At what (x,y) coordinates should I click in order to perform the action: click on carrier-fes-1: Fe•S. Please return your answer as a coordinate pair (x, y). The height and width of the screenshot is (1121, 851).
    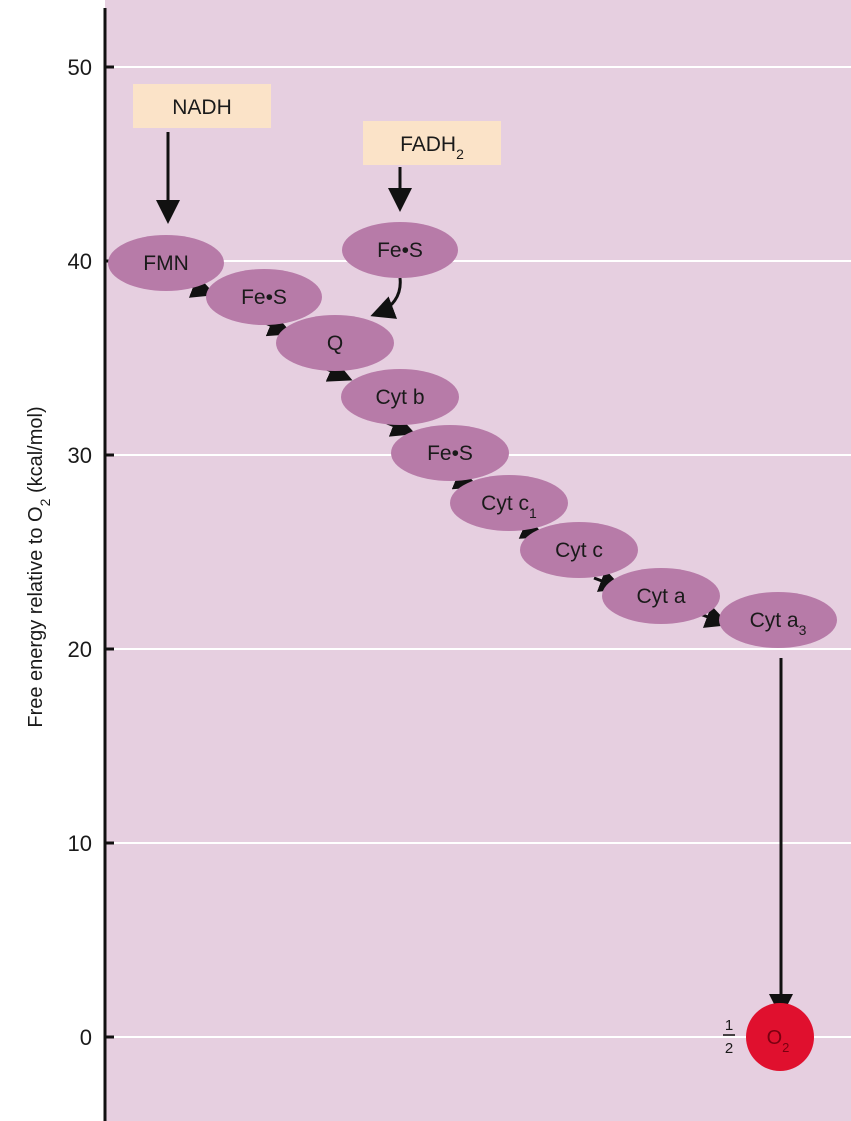
    Looking at the image, I should click on (264, 297).